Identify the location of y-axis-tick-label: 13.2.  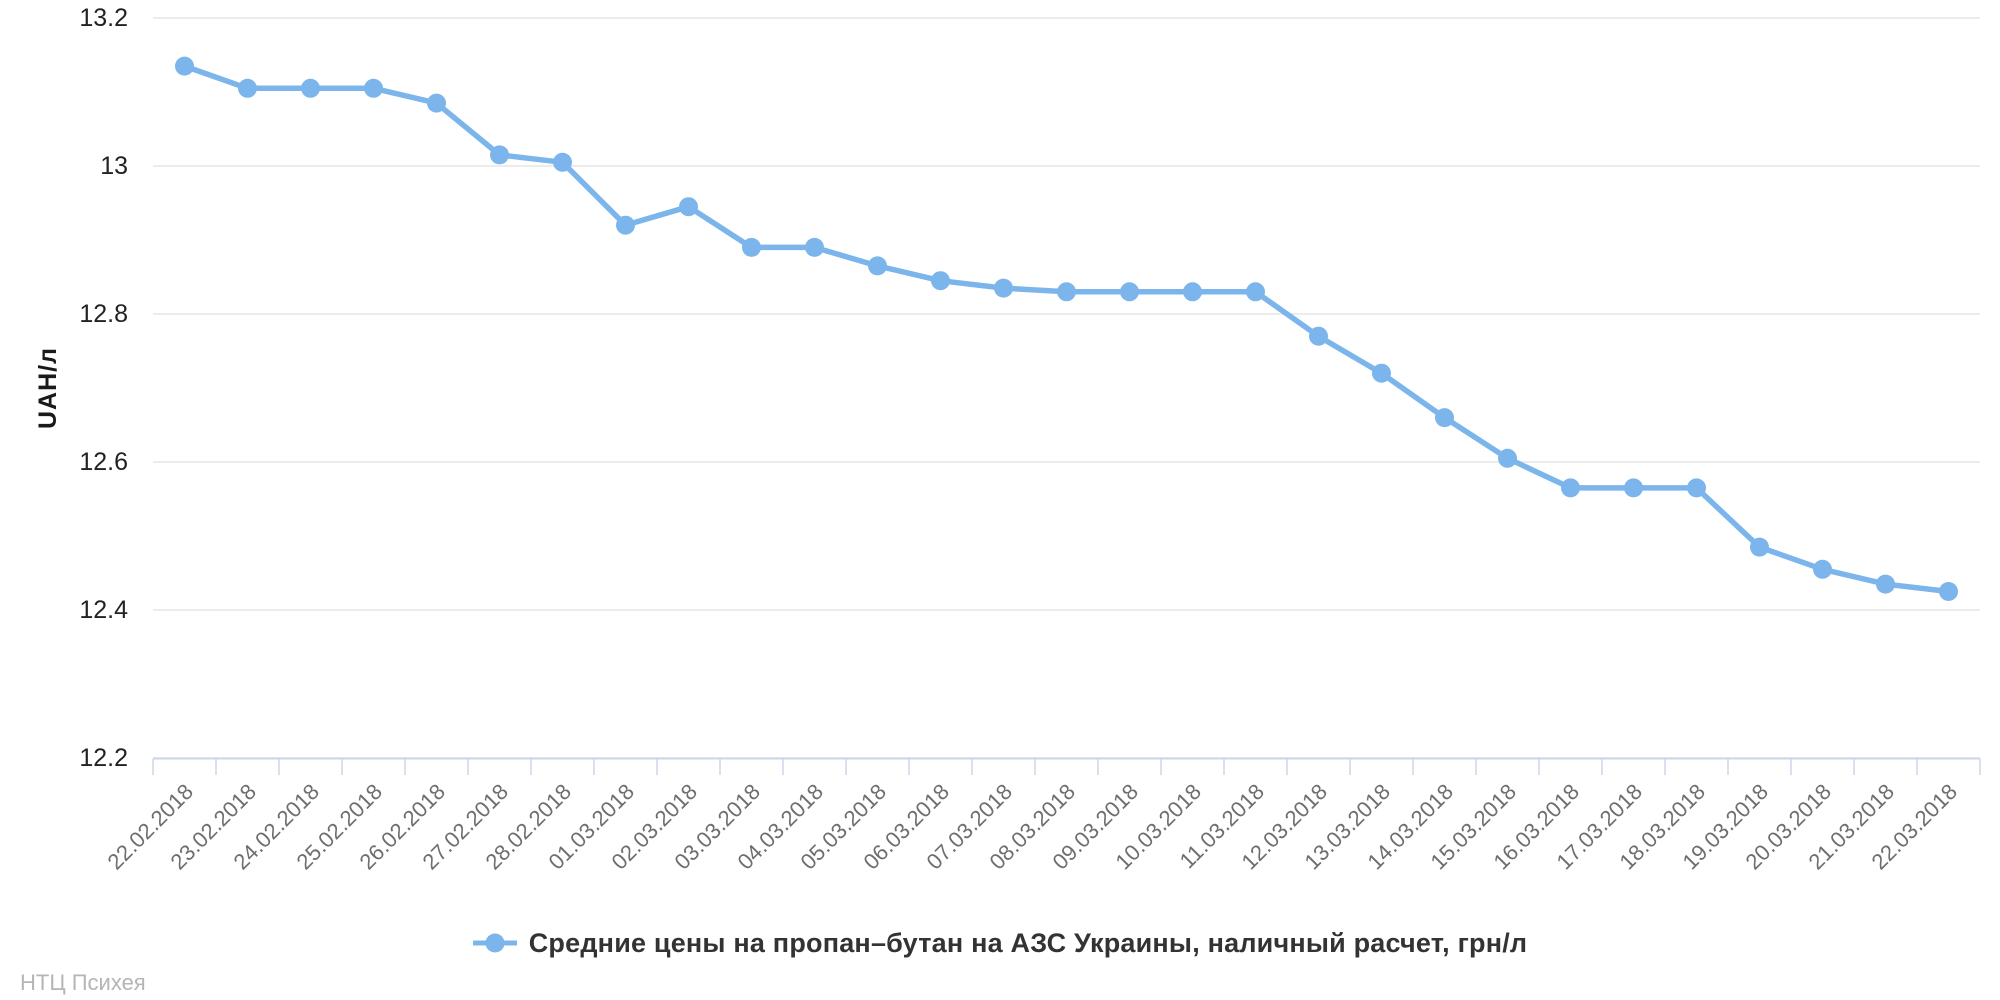
(103, 18).